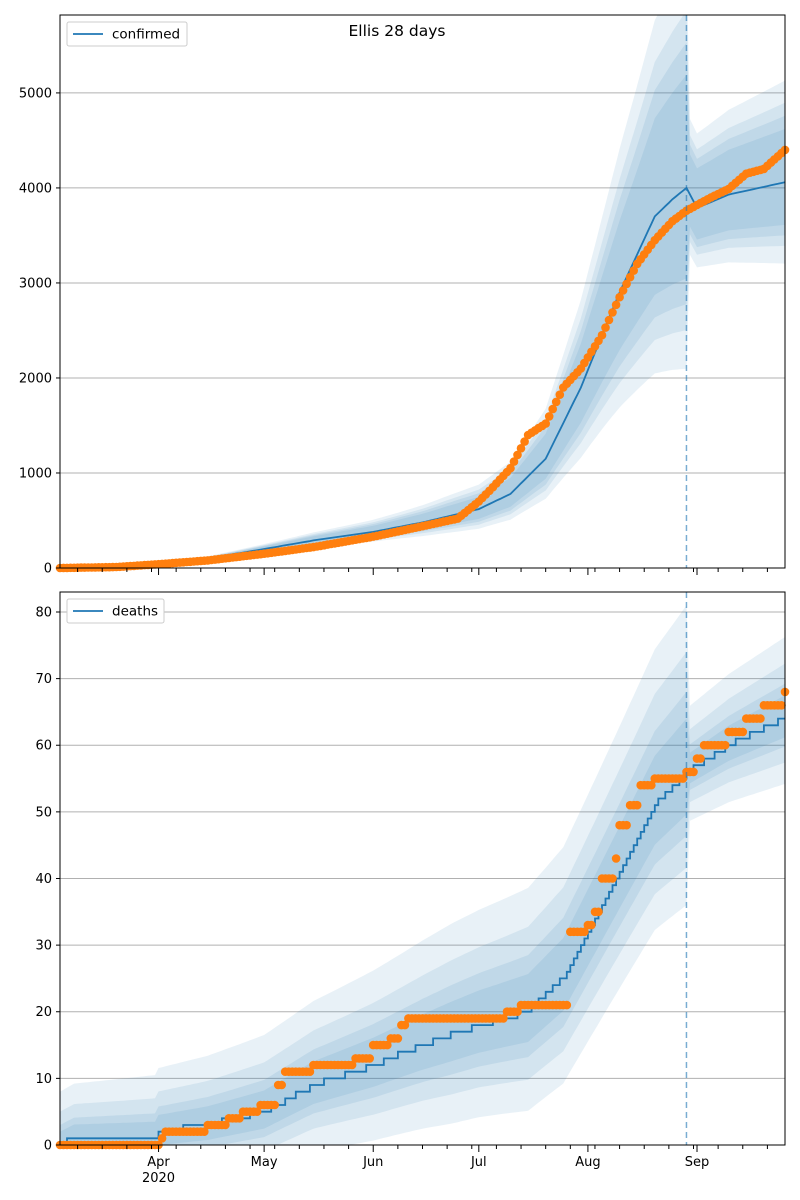 The height and width of the screenshot is (1200, 800). I want to click on y-tick-label: 60, so click(43, 746).